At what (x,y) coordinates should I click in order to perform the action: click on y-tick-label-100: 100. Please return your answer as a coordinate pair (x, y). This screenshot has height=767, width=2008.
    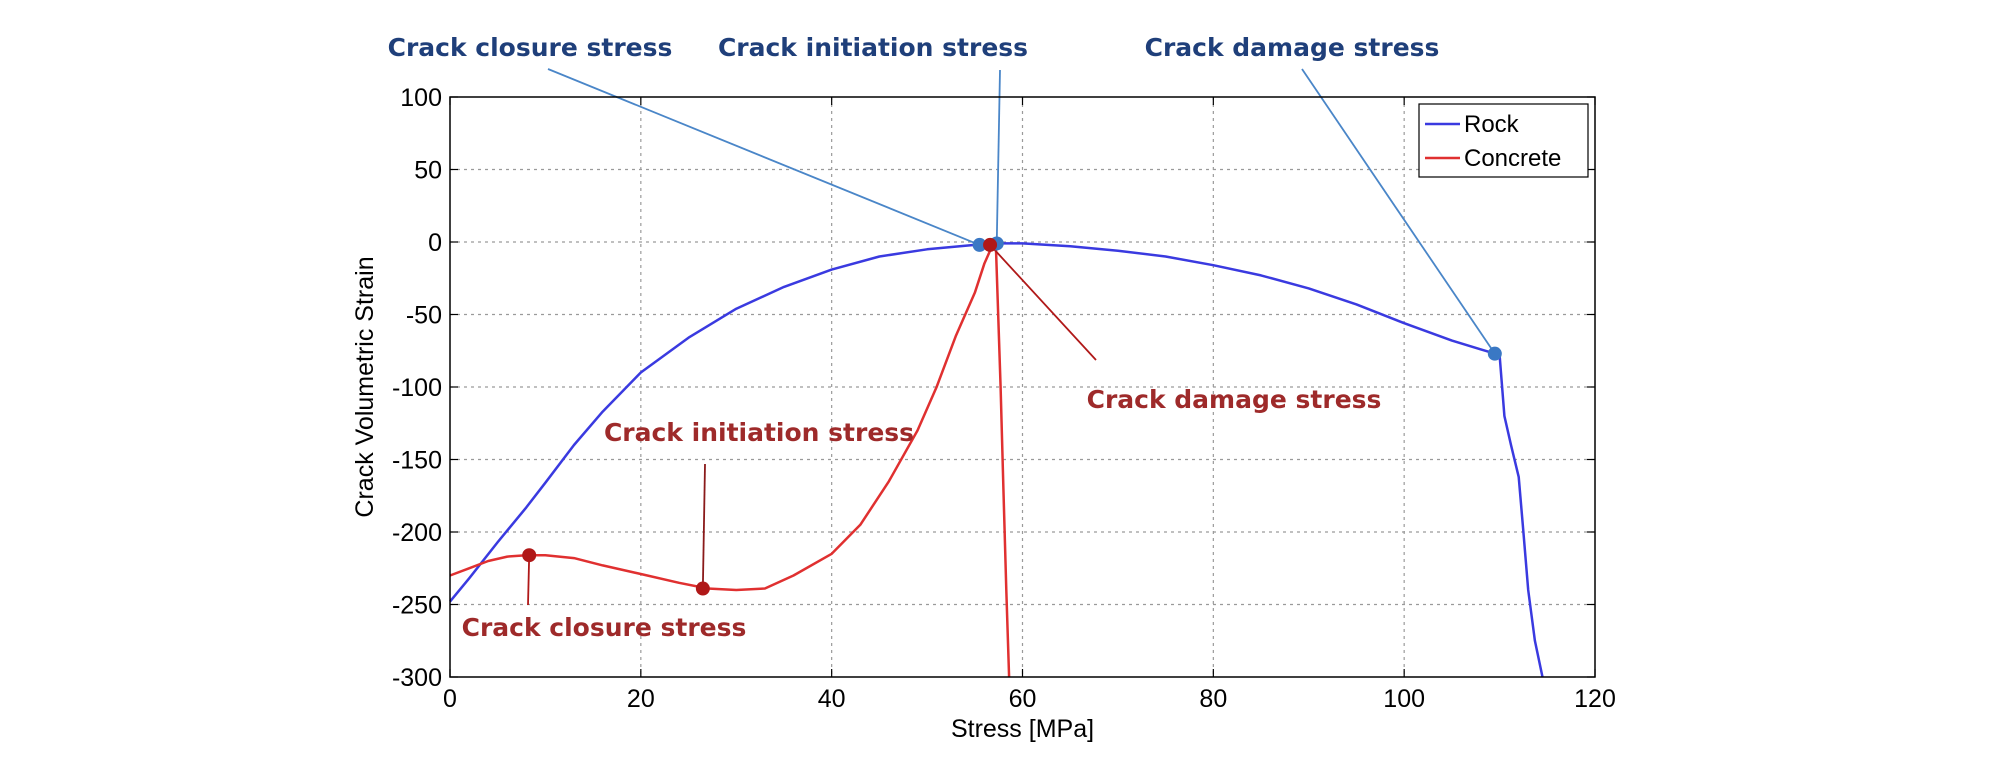
    Looking at the image, I should click on (421, 98).